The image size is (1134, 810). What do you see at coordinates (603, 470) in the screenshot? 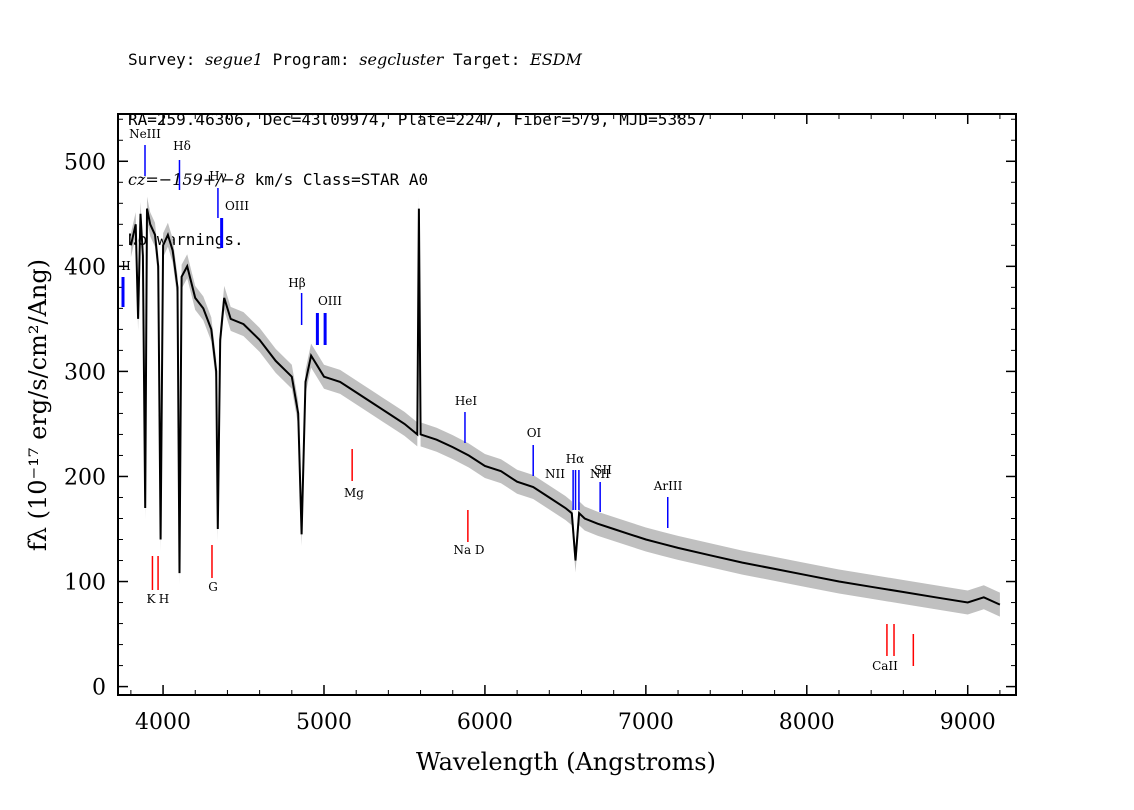
I see `emission-label: SII` at bounding box center [603, 470].